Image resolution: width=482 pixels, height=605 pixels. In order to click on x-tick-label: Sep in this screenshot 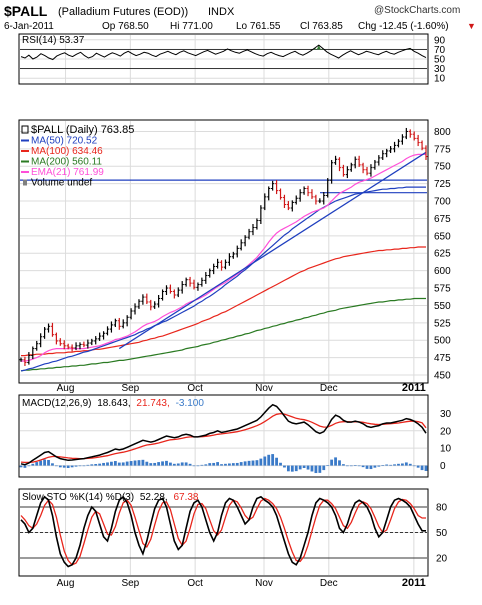, I will do `click(130, 388)`.